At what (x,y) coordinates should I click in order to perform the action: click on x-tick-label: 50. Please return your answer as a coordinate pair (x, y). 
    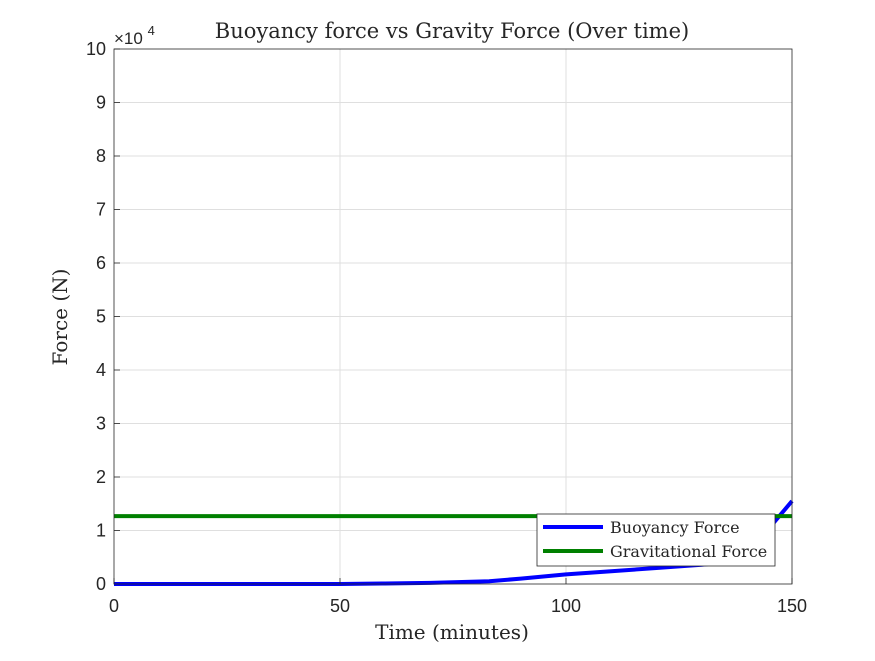
    Looking at the image, I should click on (340, 606).